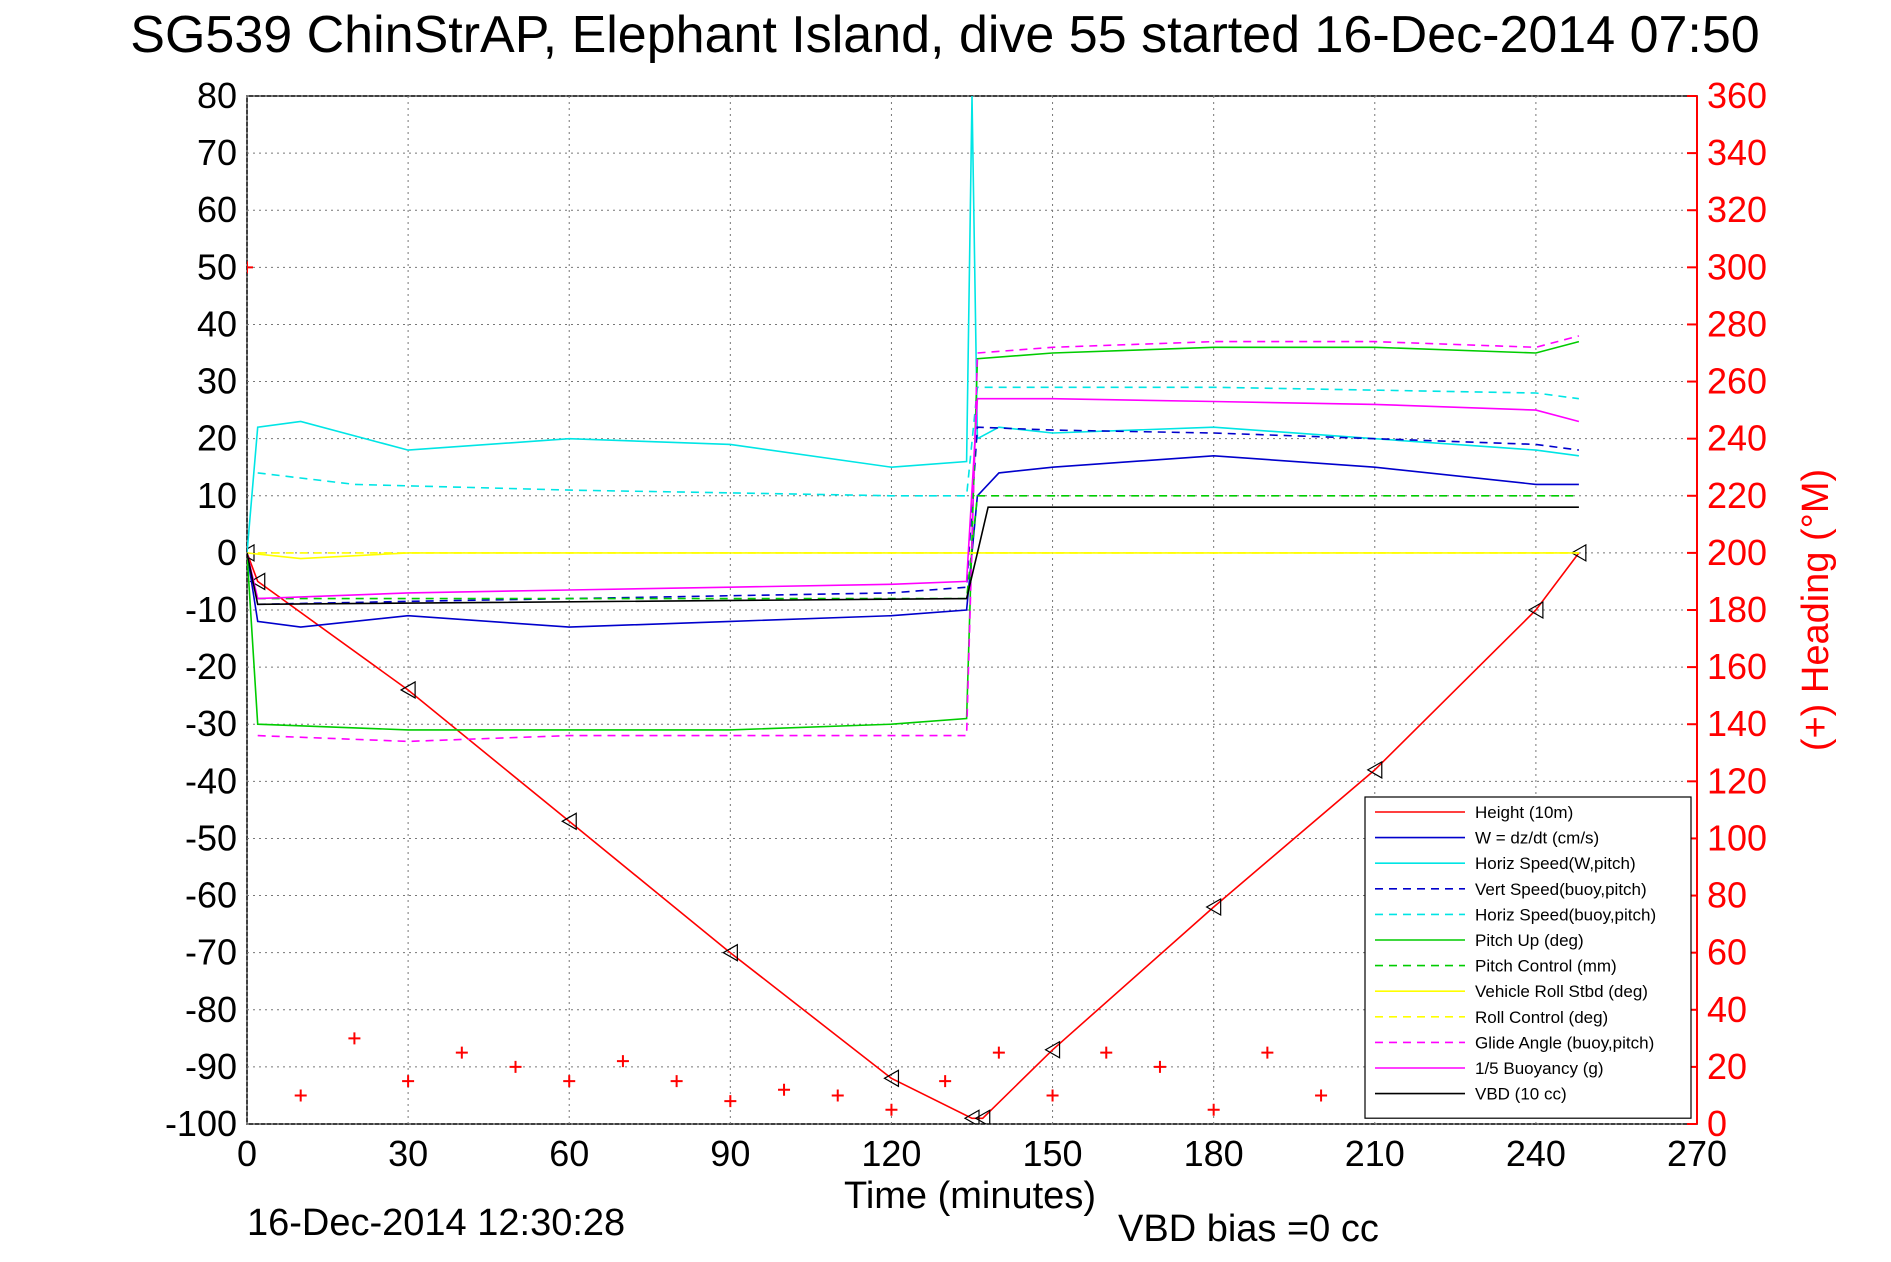  Describe the element at coordinates (211, 1009) in the screenshot. I see `y-left-tick-label: -80` at that location.